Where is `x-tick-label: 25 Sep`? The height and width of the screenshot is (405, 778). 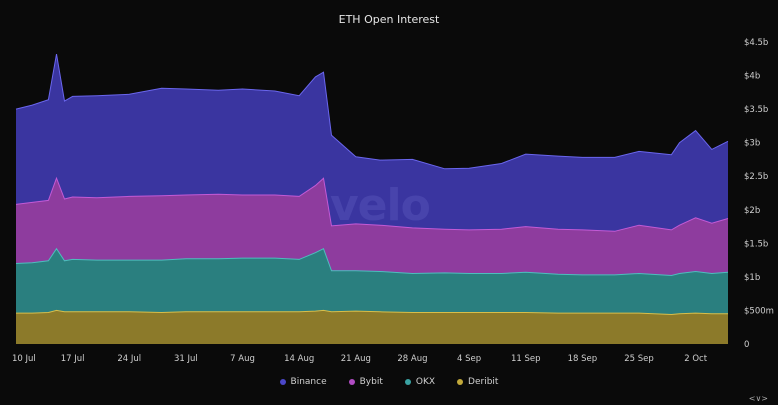
x-tick-label: 25 Sep is located at coordinates (639, 359).